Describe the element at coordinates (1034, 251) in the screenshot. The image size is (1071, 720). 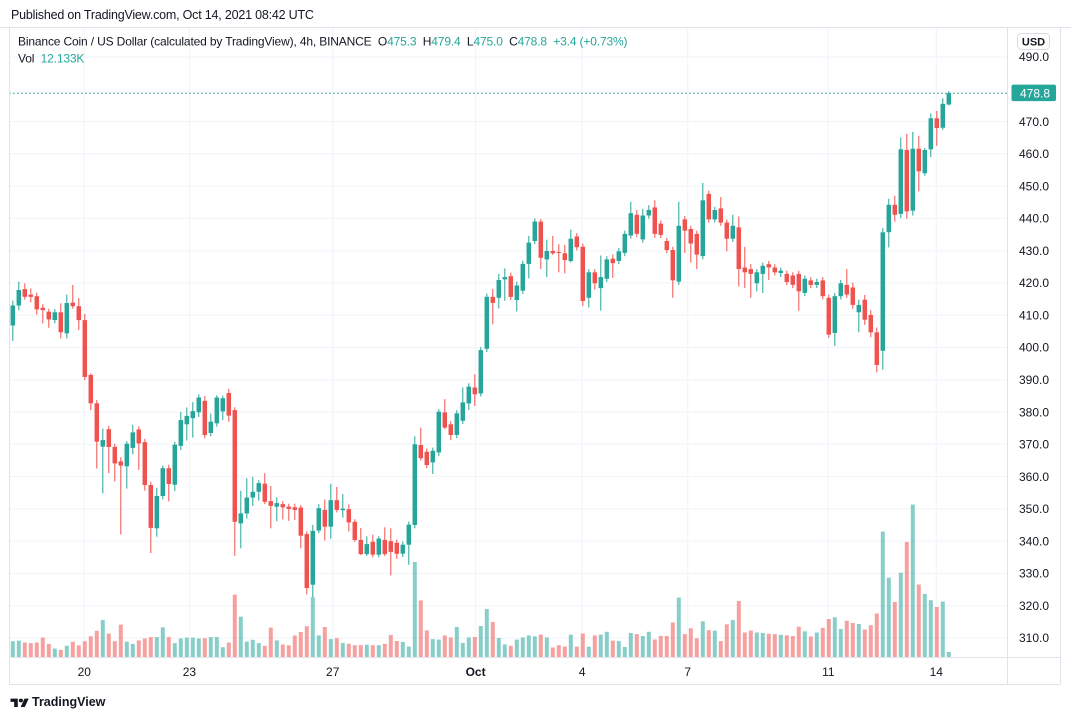
I see `svg-text: 430.0` at that location.